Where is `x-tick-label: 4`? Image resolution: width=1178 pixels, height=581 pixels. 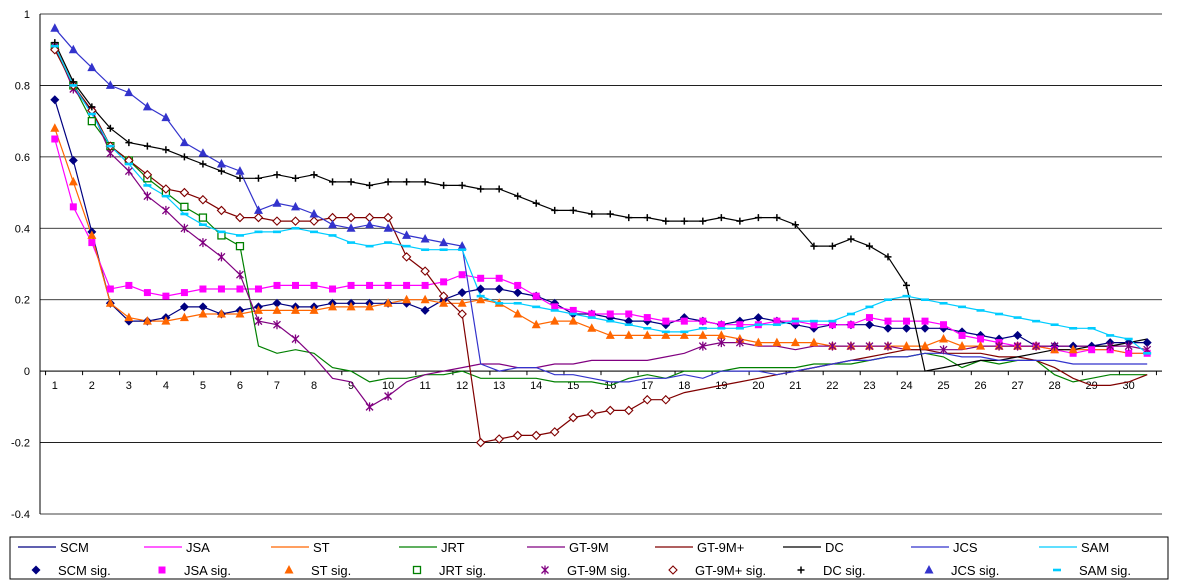 x-tick-label: 4 is located at coordinates (166, 386).